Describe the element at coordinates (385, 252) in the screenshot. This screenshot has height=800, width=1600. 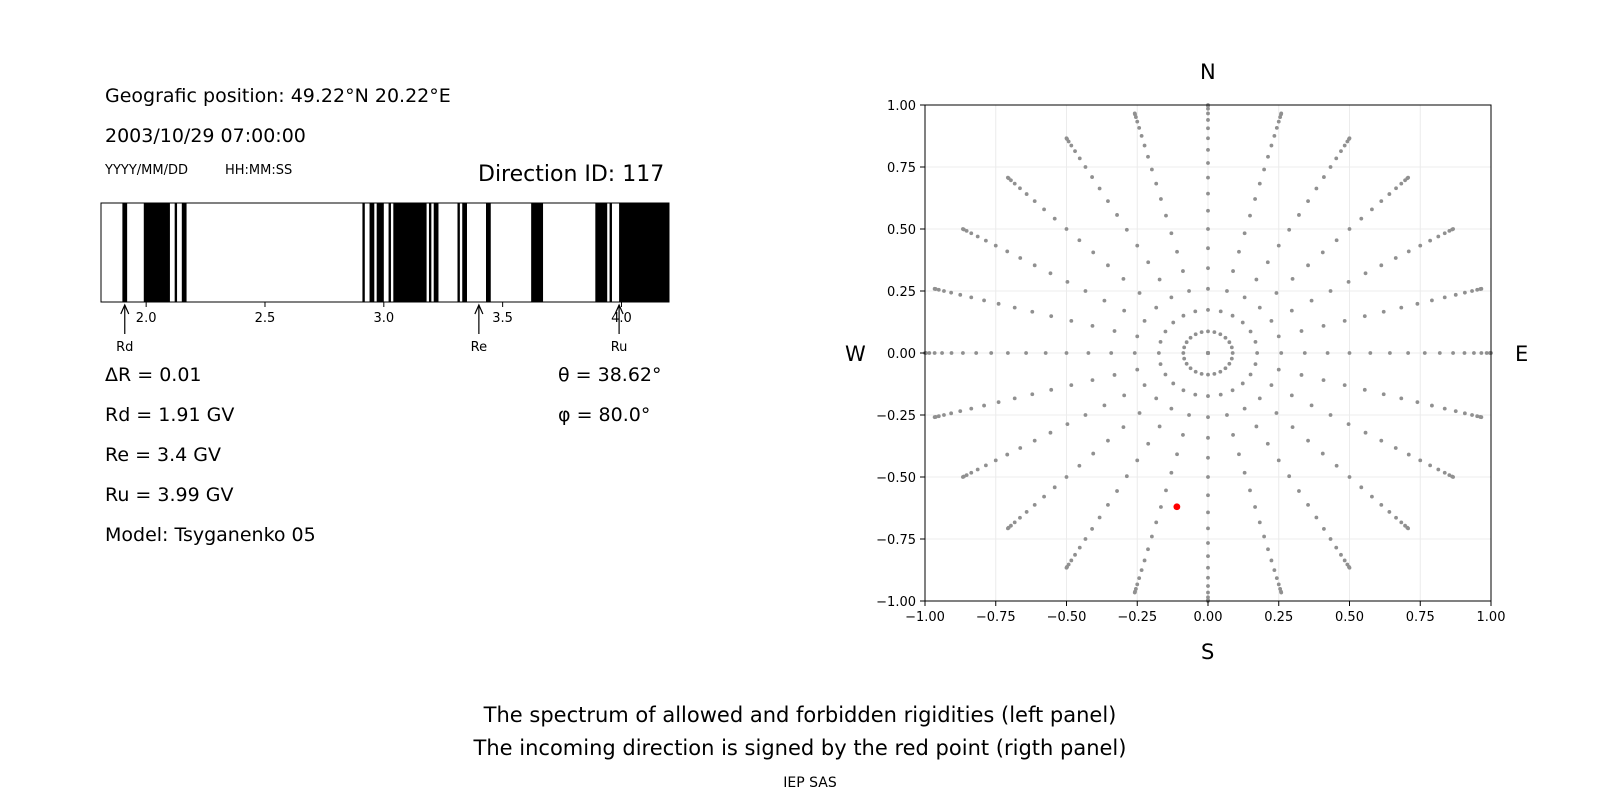
I see `spectrum-background` at that location.